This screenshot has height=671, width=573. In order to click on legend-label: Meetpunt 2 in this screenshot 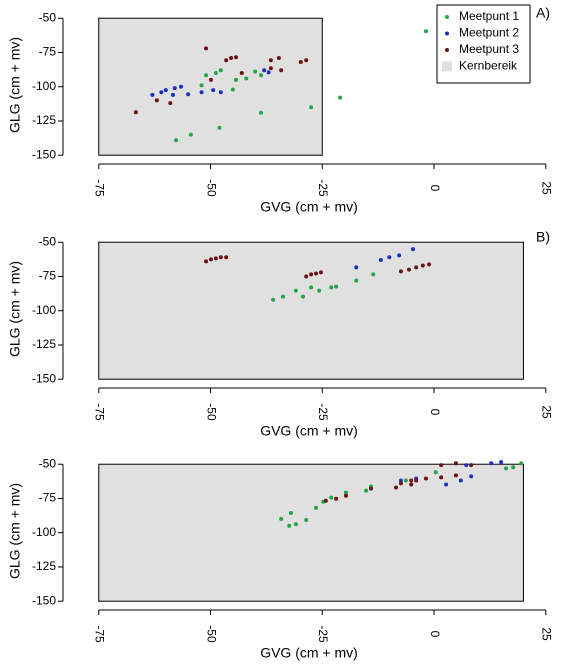, I will do `click(489, 33)`.